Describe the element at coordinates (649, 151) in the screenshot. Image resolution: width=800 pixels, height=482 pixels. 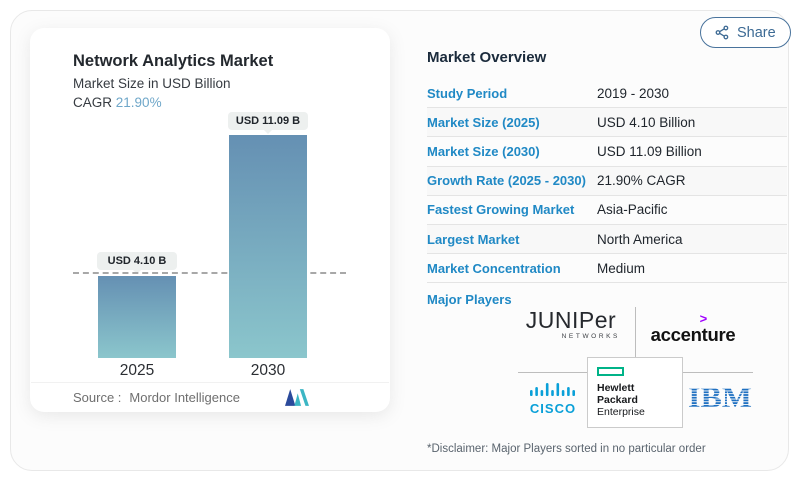
I see `row-value: USD 11.09 Billion` at that location.